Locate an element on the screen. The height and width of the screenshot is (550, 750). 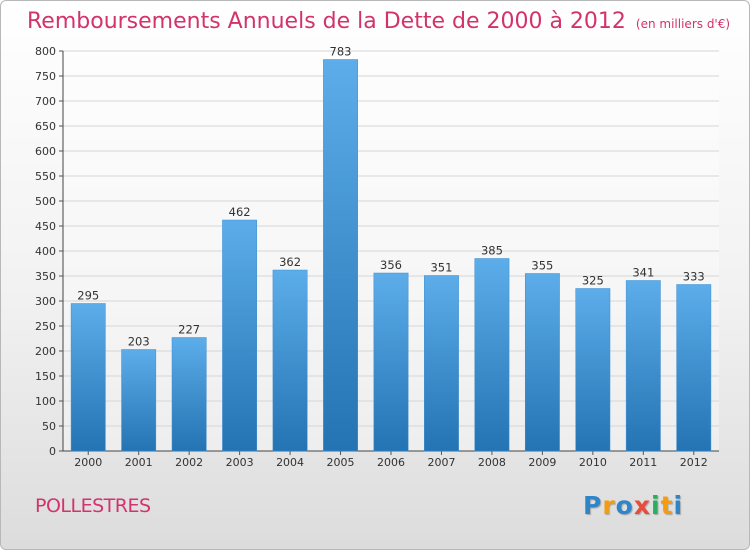
value-label: 362 is located at coordinates (290, 262).